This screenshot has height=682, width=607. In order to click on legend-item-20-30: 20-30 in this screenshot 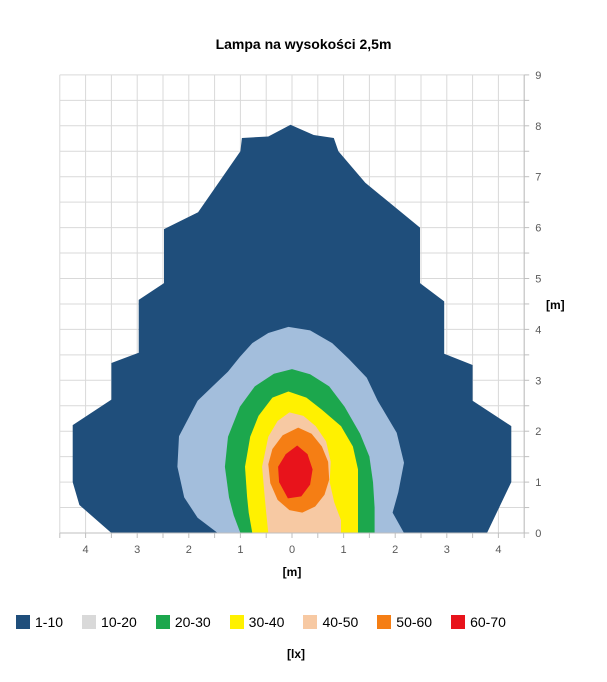, I will do `click(183, 622)`.